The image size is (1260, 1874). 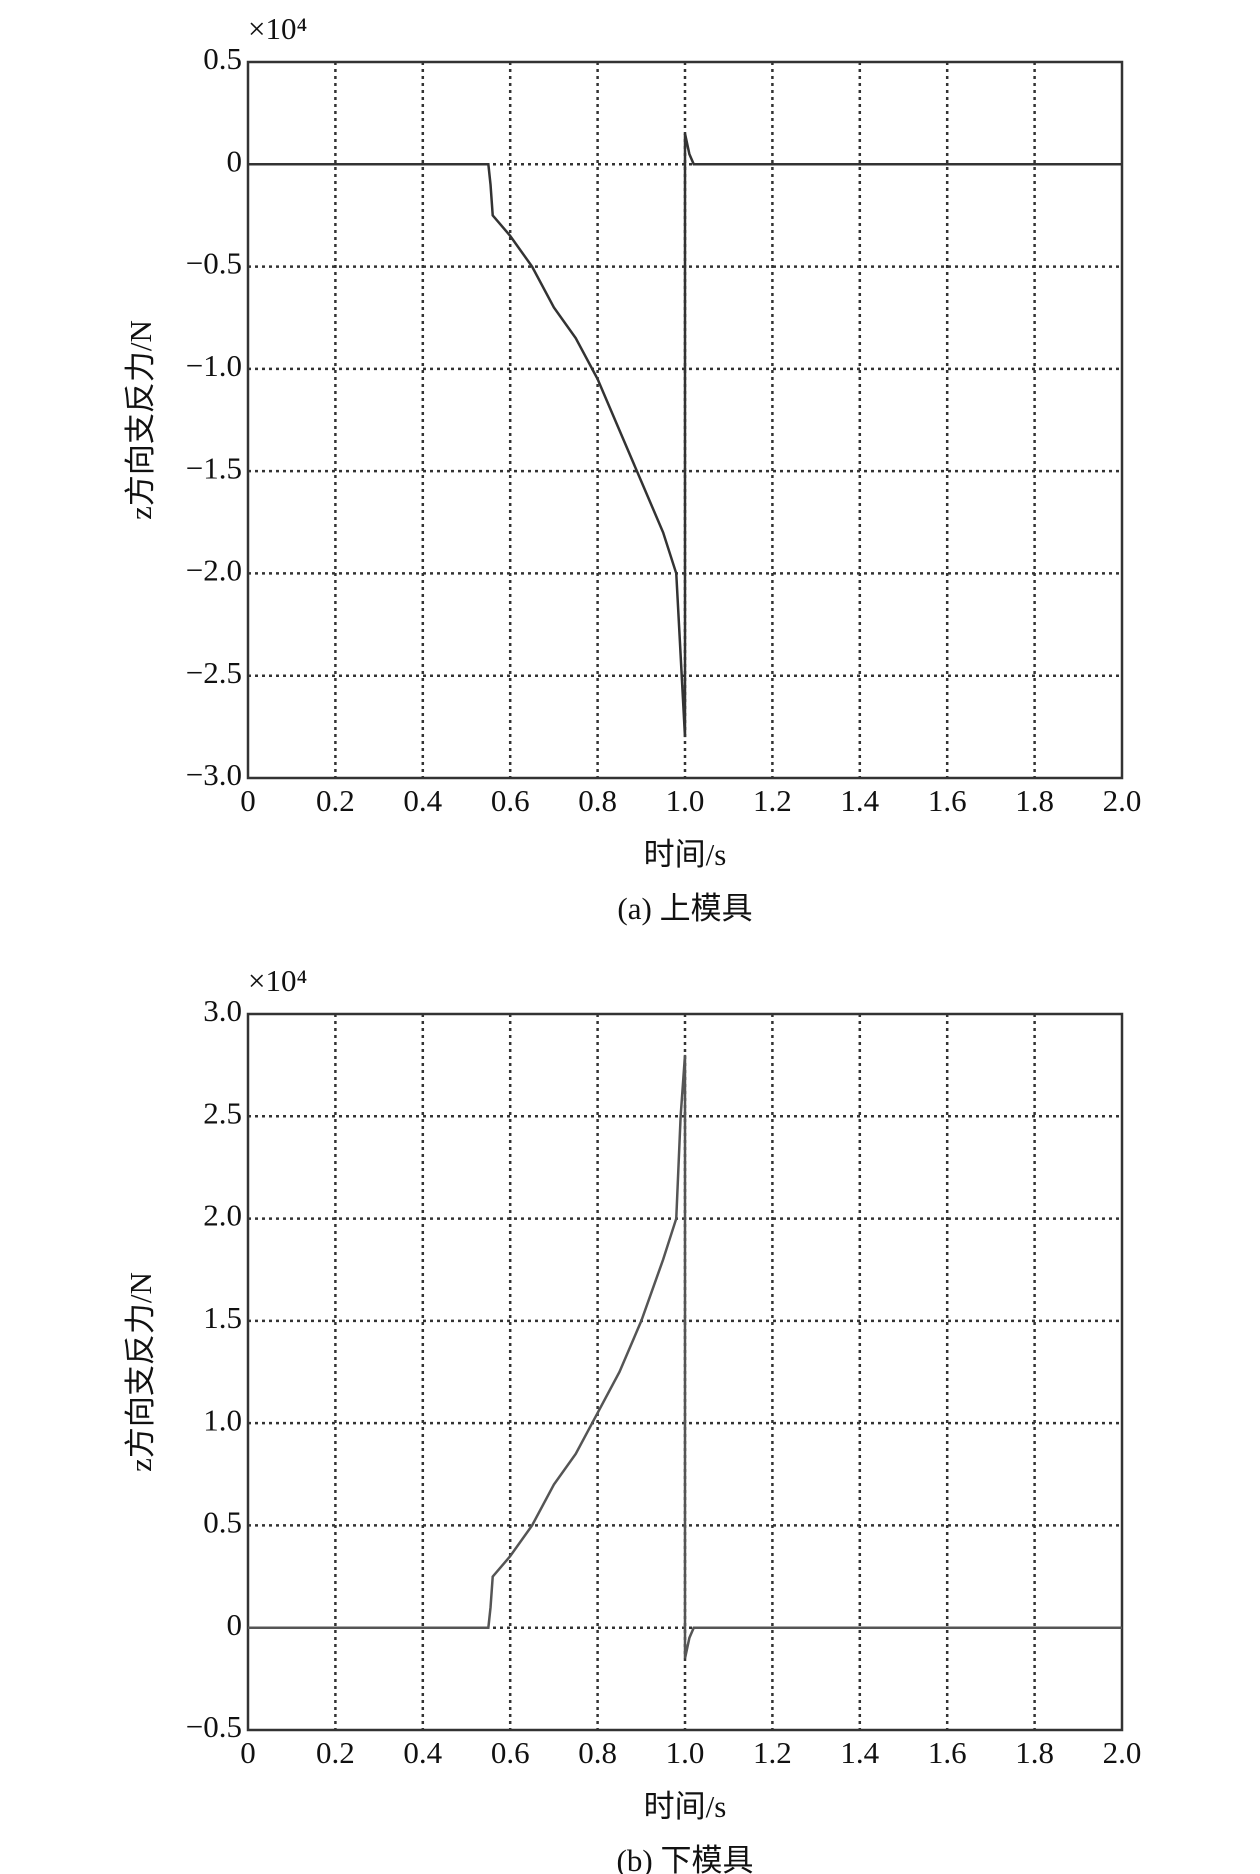 I want to click on y-tick-label: 1.0, so click(x=222, y=1419).